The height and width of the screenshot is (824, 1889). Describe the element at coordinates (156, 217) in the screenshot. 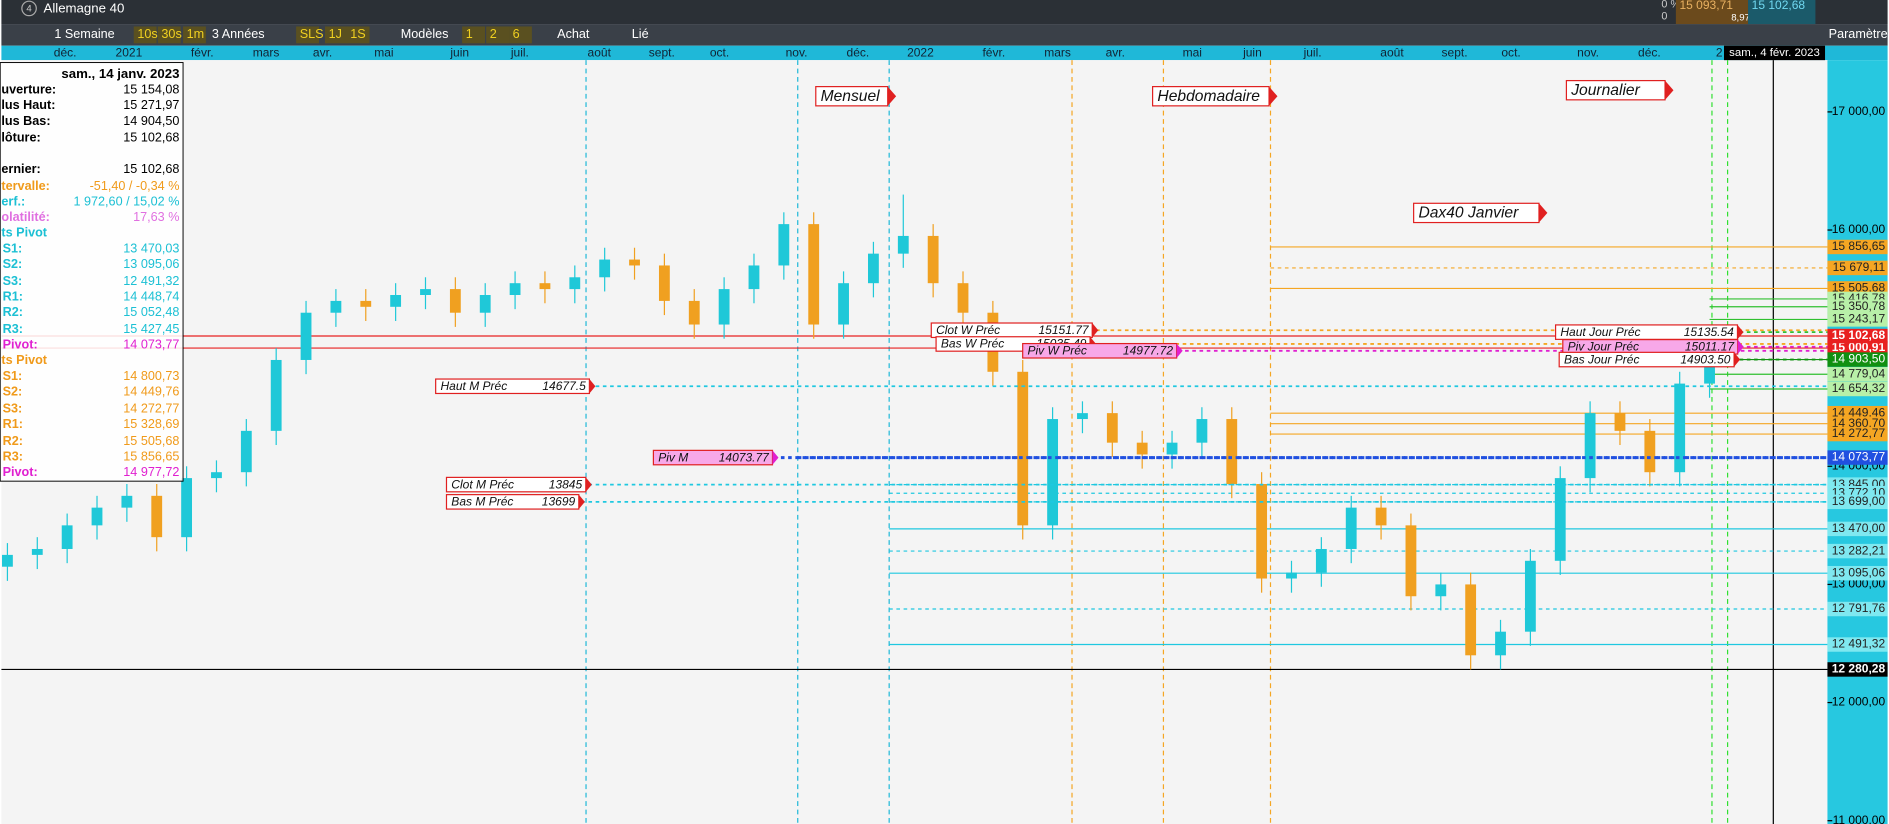

I see `panel-value: 17,63 %` at that location.